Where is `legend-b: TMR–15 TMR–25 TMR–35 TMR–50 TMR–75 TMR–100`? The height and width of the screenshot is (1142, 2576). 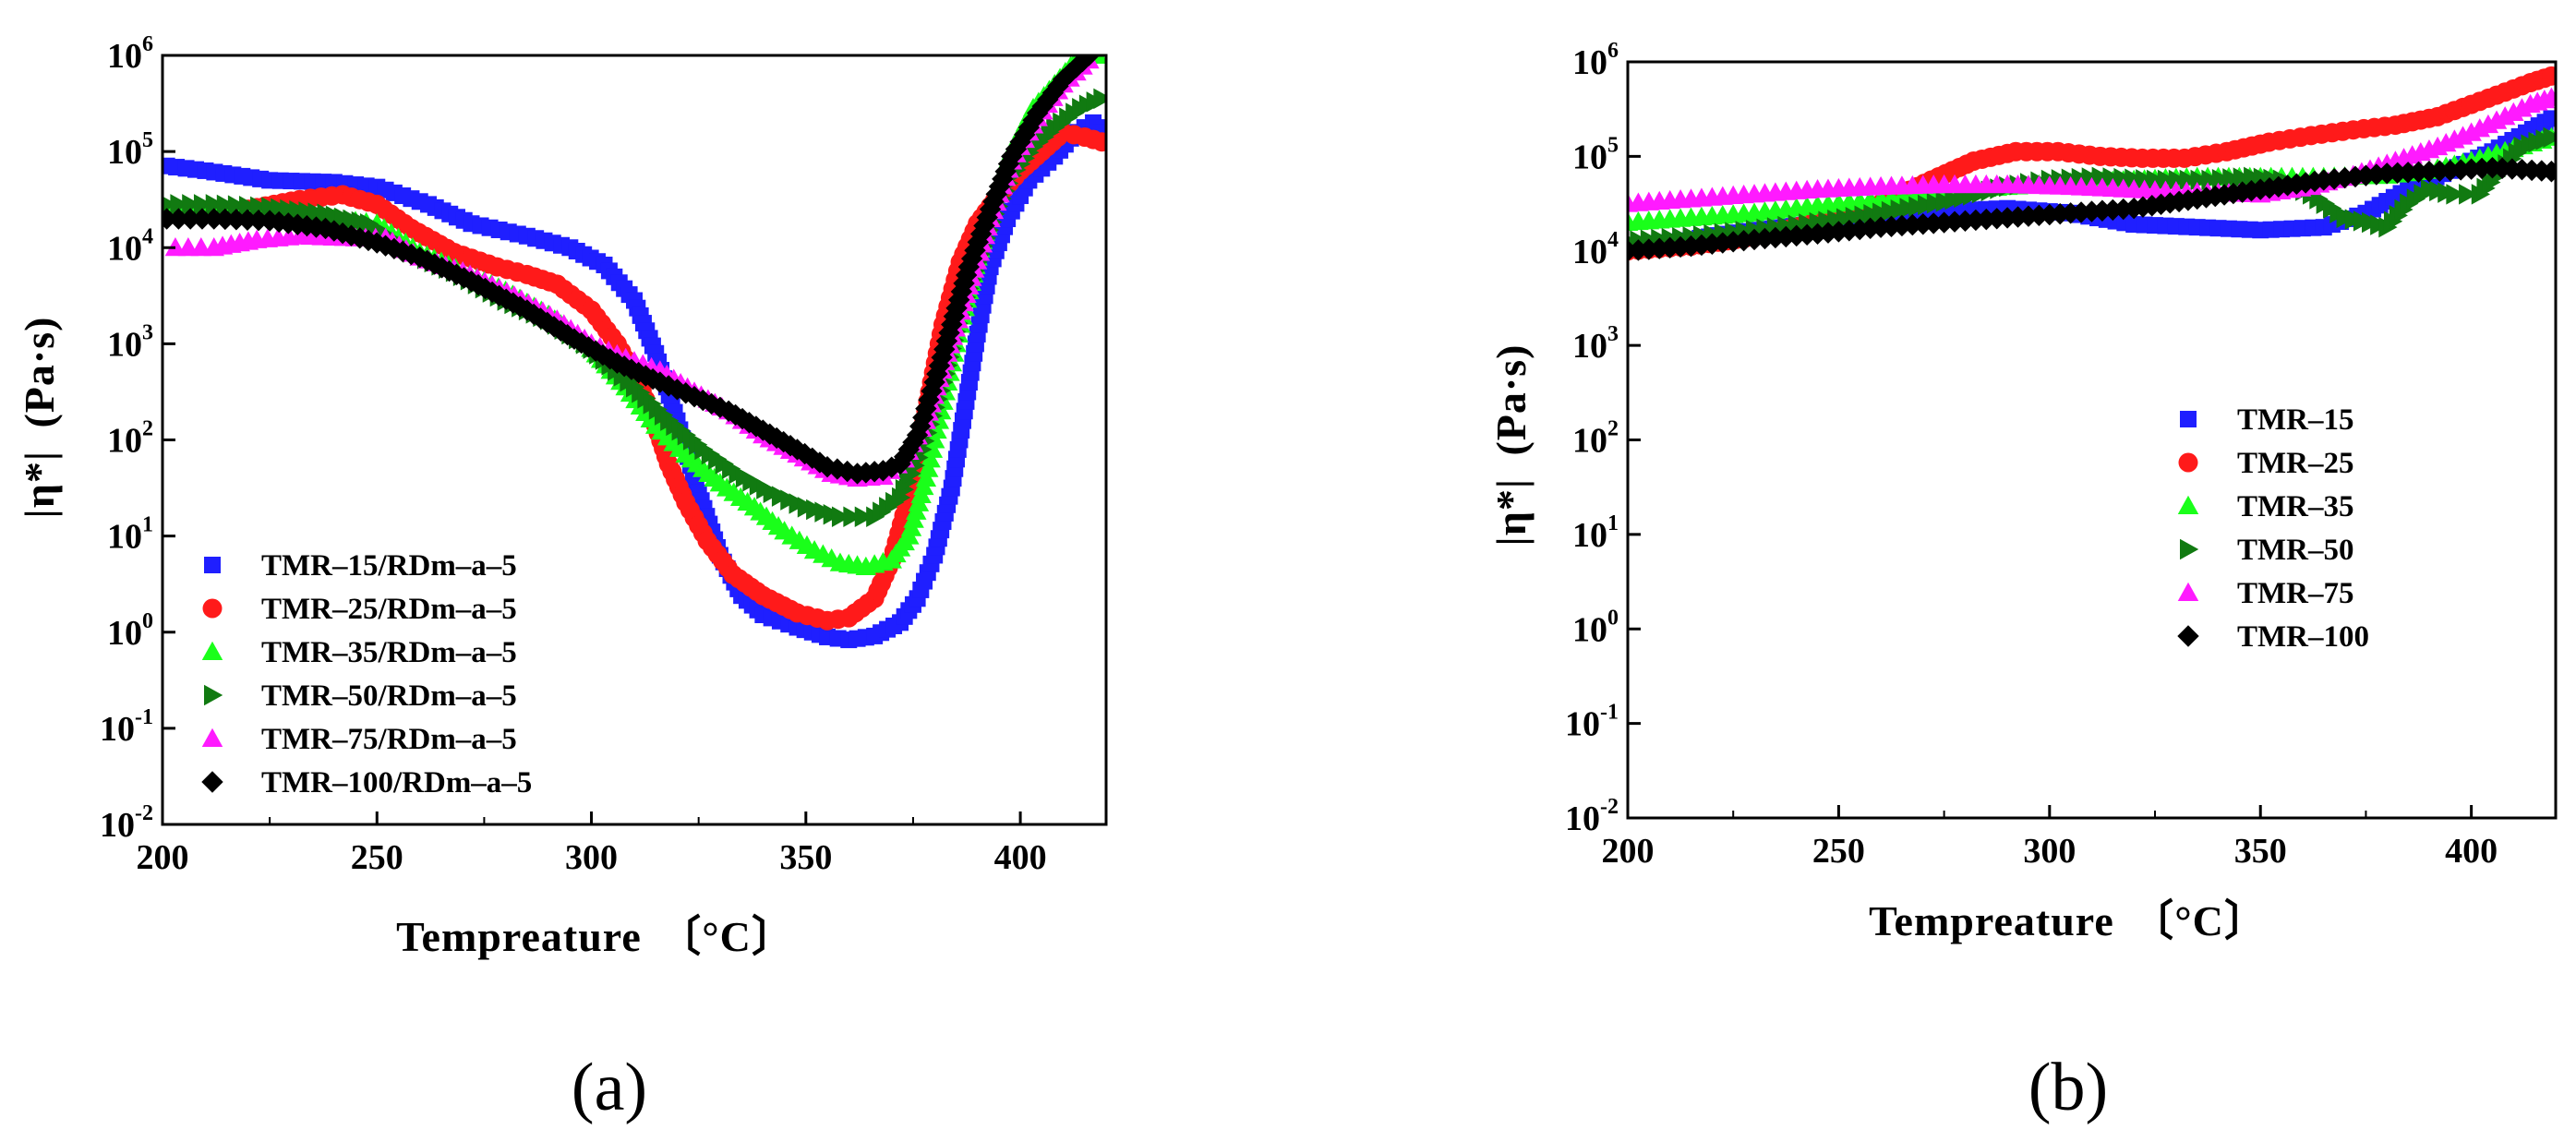
legend-b: TMR–15 TMR–25 TMR–35 TMR–50 TMR–75 TMR–100 is located at coordinates (2273, 528).